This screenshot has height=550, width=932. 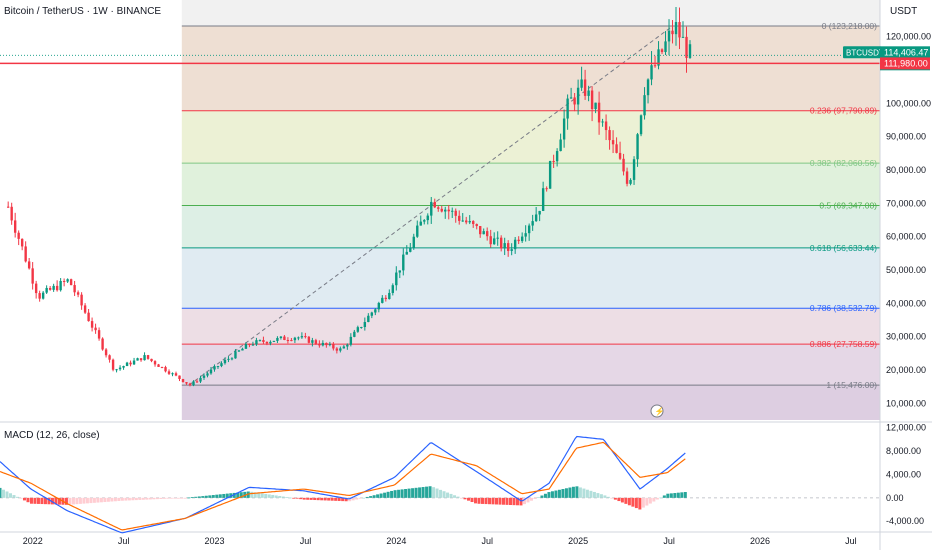 I want to click on x-tick-label: Jul, so click(x=306, y=541).